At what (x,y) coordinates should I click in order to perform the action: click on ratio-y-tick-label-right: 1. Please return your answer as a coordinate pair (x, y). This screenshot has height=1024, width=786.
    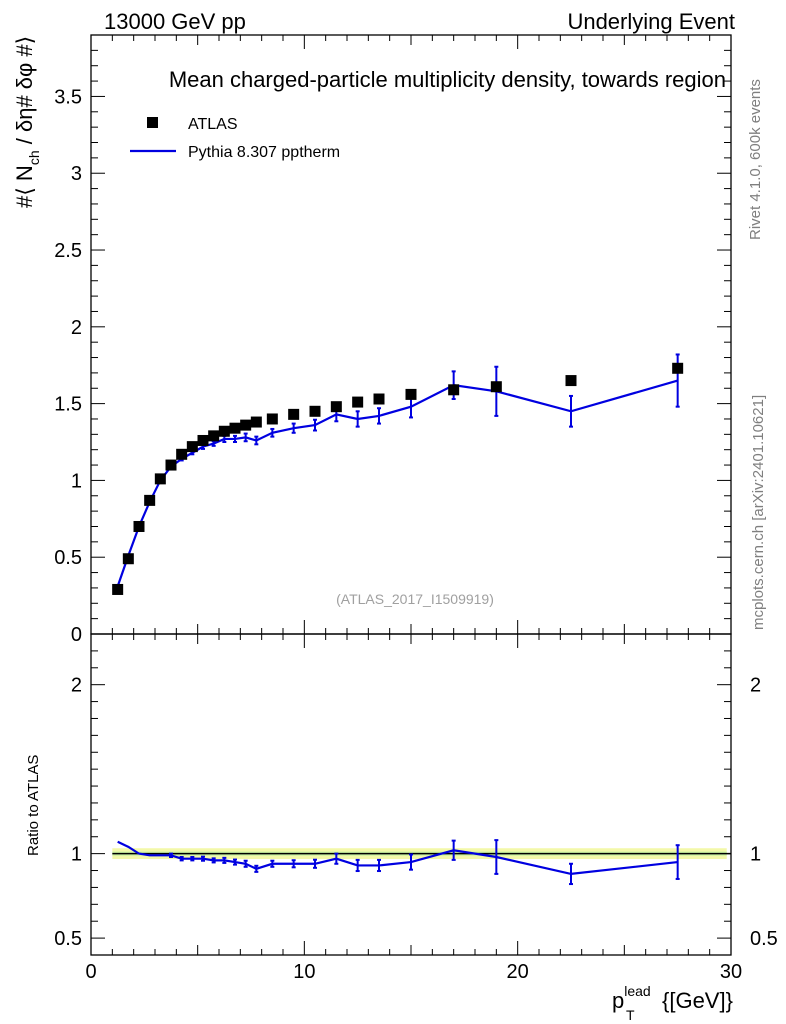
    Looking at the image, I should click on (755, 855).